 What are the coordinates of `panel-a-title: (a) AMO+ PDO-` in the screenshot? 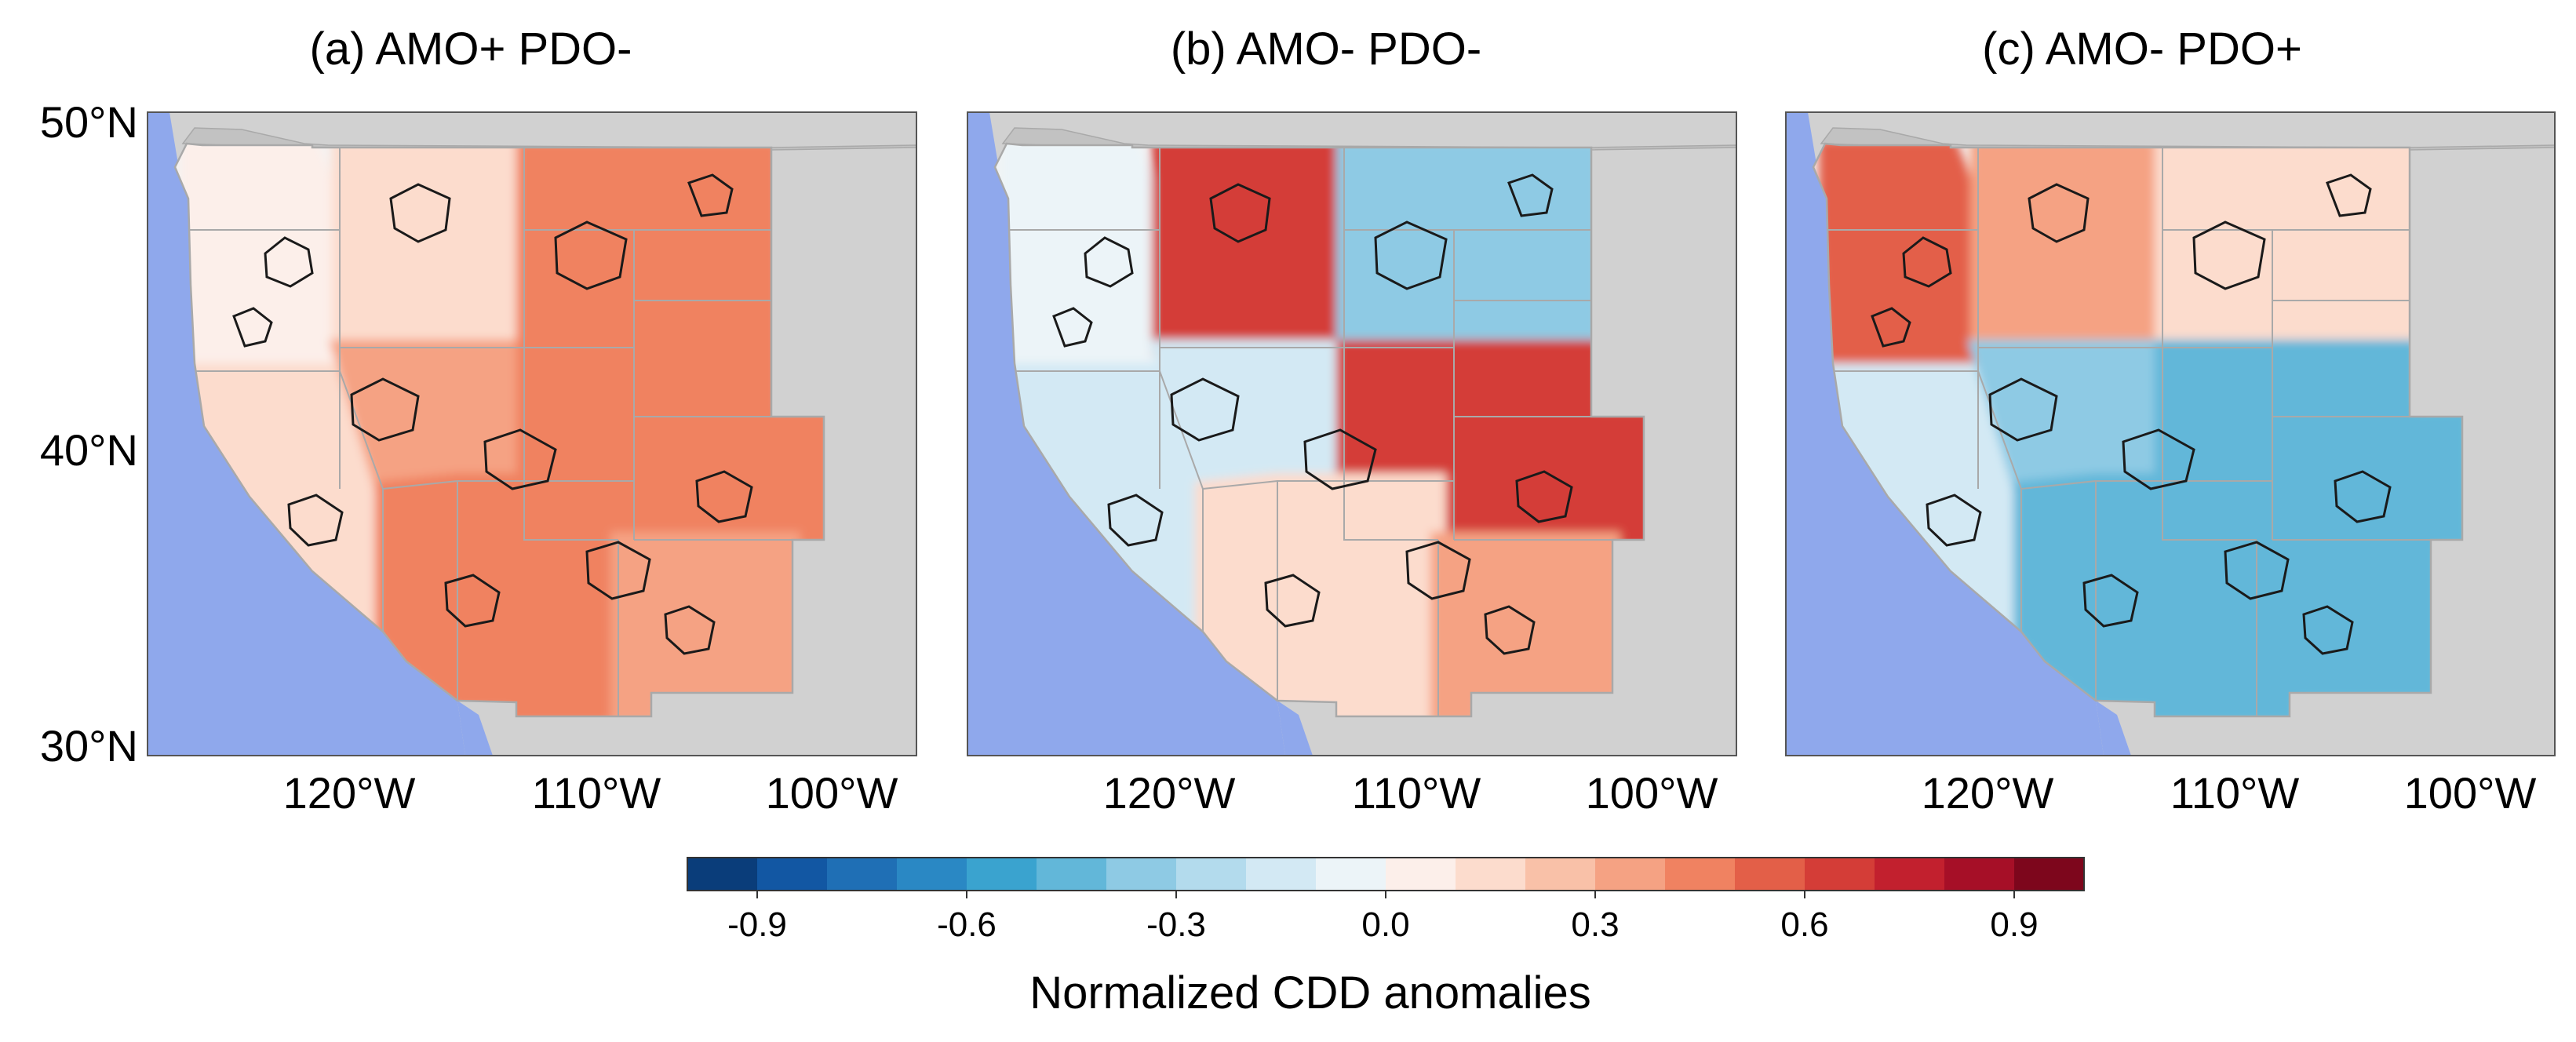 It's located at (471, 50).